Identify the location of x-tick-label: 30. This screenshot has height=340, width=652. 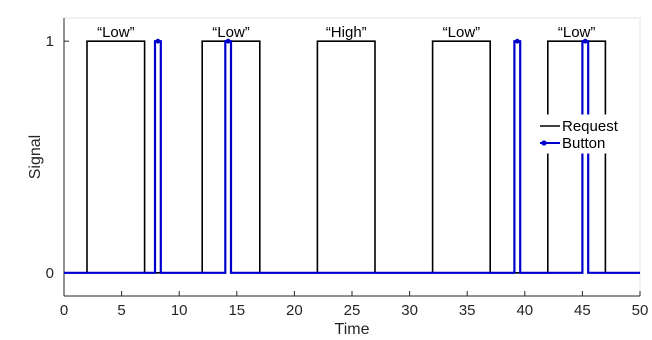
(409, 310).